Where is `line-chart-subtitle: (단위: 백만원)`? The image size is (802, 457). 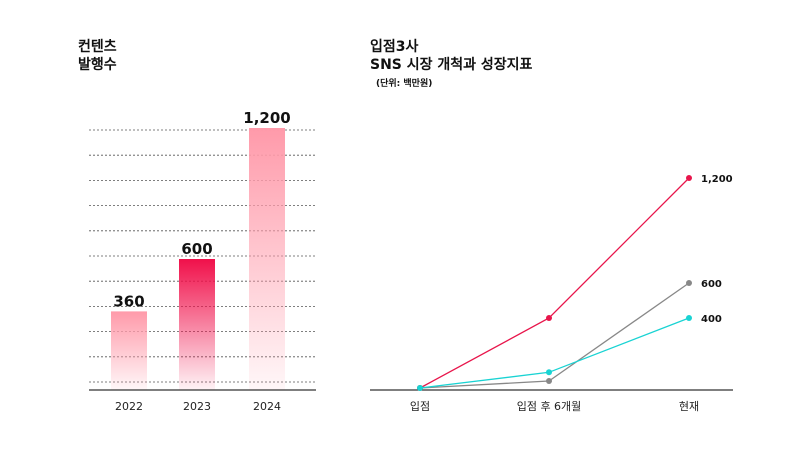
line-chart-subtitle: (단위: 백만원) is located at coordinates (404, 84).